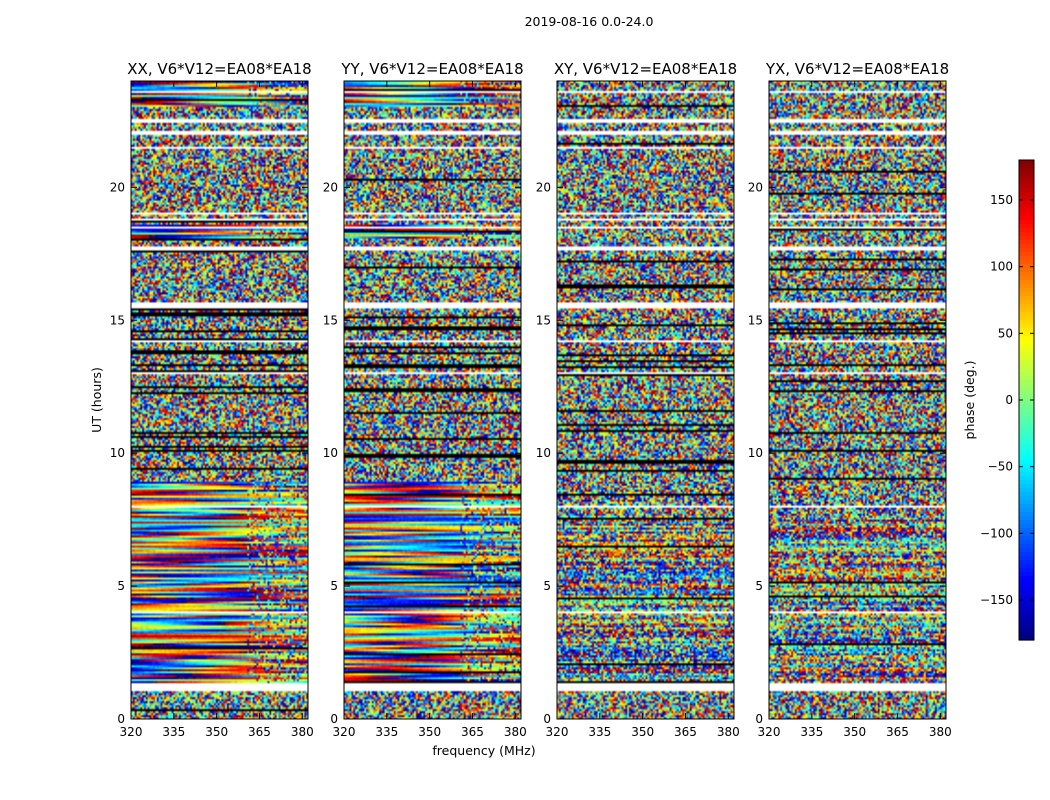 This screenshot has height=800, width=1050. I want to click on y-tick-label: 5, so click(547, 586).